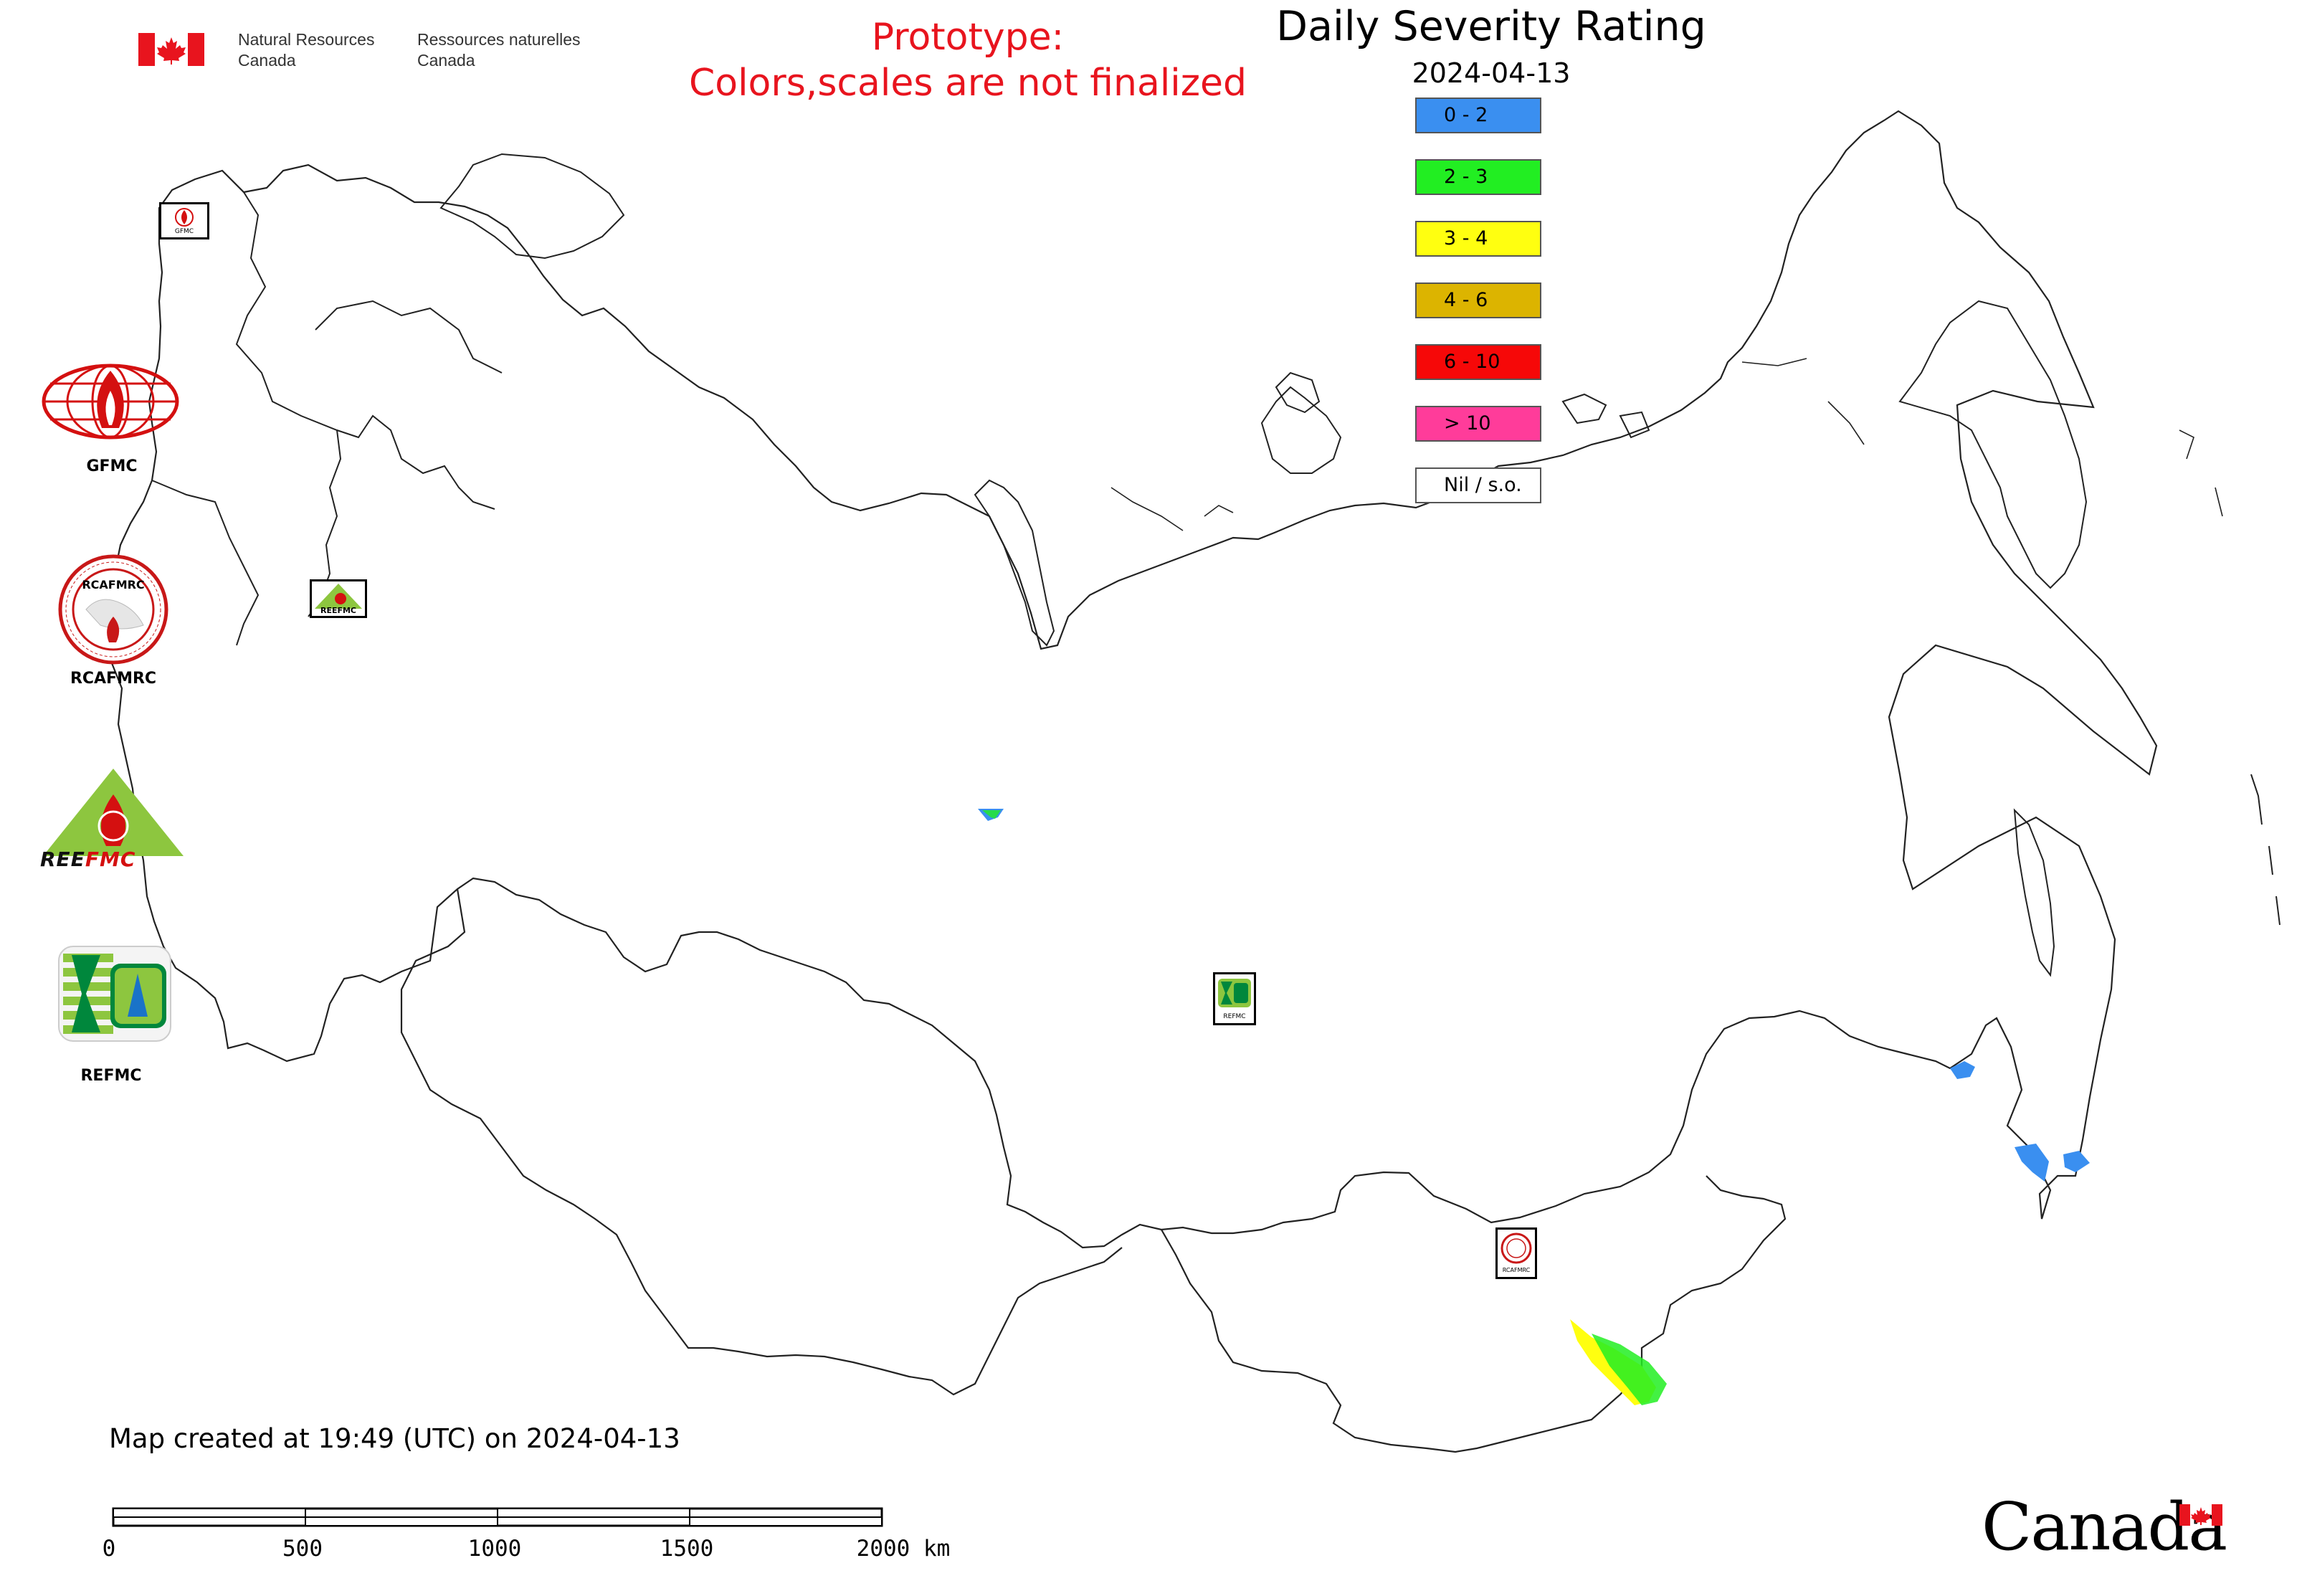 This screenshot has height=1596, width=2302. I want to click on taymyr-outline, so click(1301, 430).